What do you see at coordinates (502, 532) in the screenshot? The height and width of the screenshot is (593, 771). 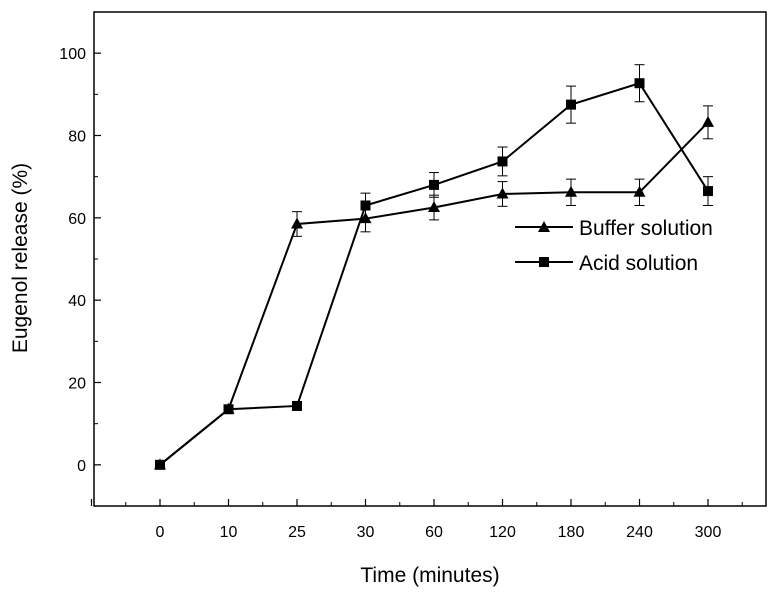 I see `x-tick-label: 120` at bounding box center [502, 532].